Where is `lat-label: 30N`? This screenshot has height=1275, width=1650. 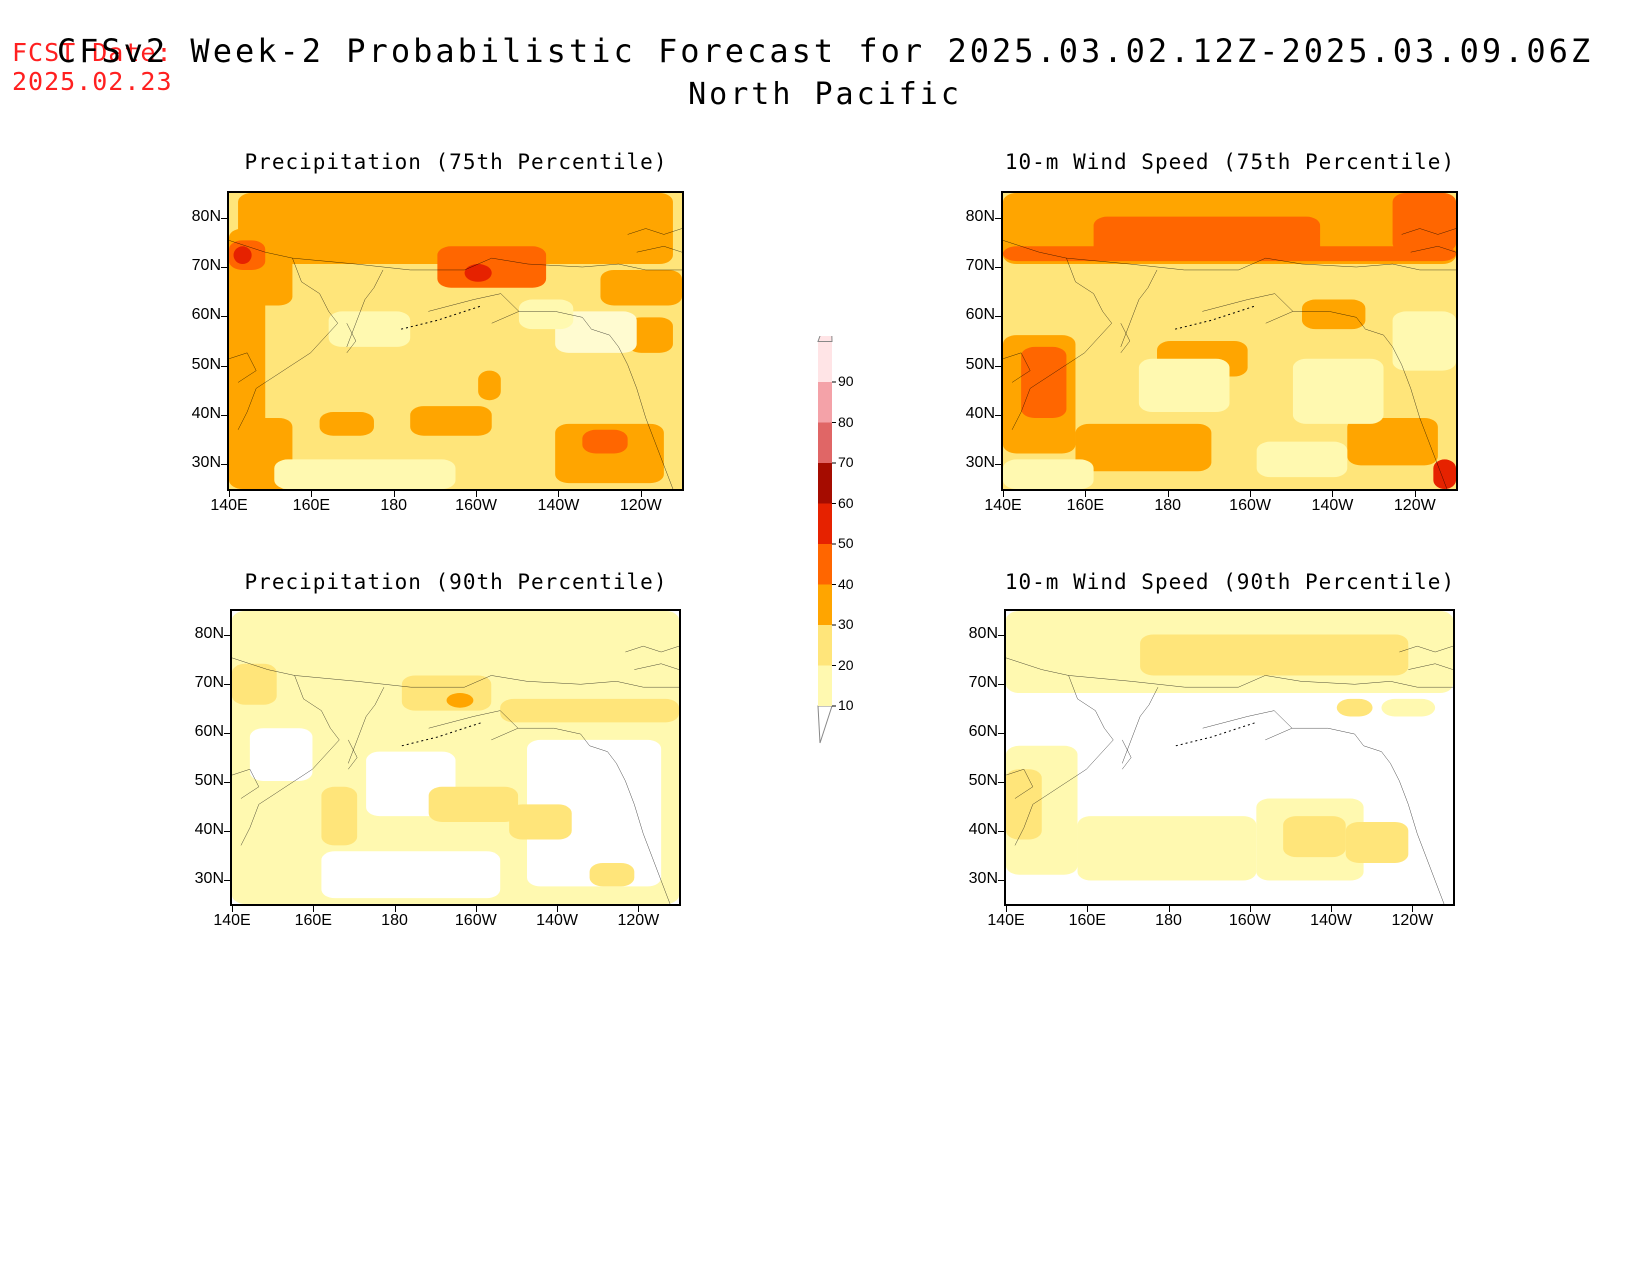 lat-label: 30N is located at coordinates (206, 463).